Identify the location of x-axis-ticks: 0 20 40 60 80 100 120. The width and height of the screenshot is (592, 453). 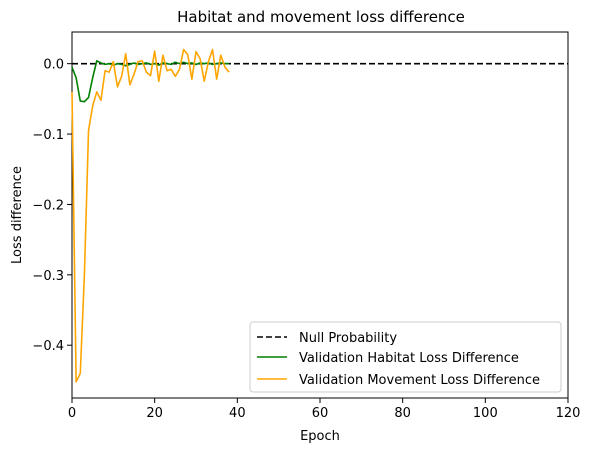
(324, 409).